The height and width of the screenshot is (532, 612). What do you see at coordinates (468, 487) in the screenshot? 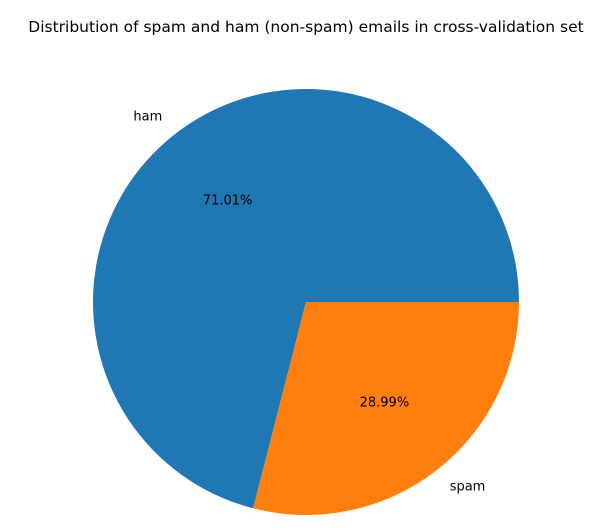
I see `slice-label-spam: spam` at bounding box center [468, 487].